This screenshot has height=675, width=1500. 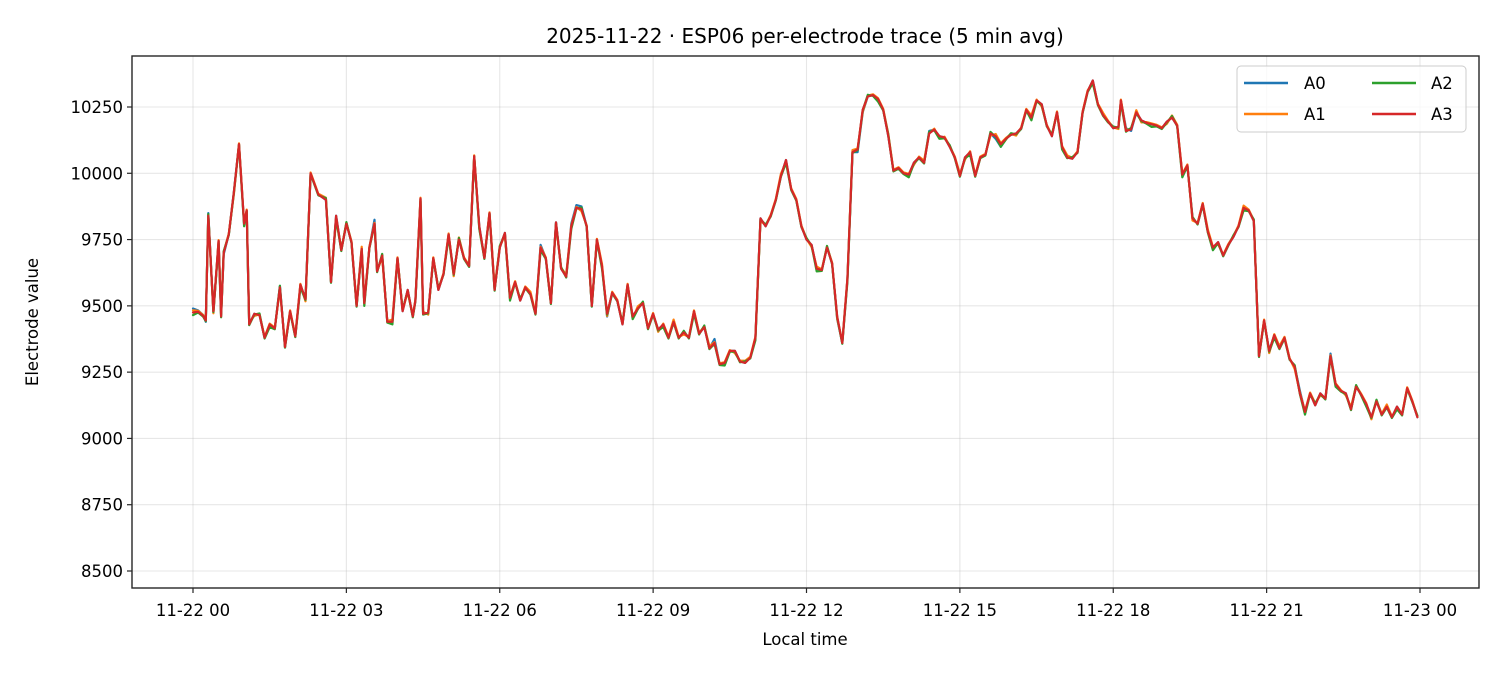 I want to click on legend-label-a2: A2, so click(x=1442, y=83).